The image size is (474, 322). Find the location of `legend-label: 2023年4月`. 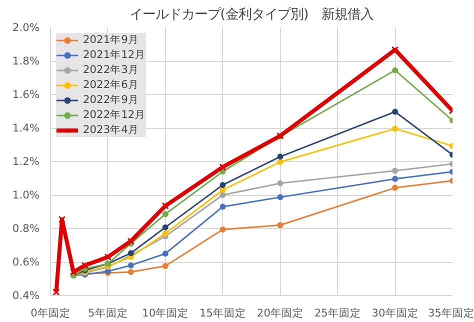

legend-label: 2023年4月 is located at coordinates (111, 130).